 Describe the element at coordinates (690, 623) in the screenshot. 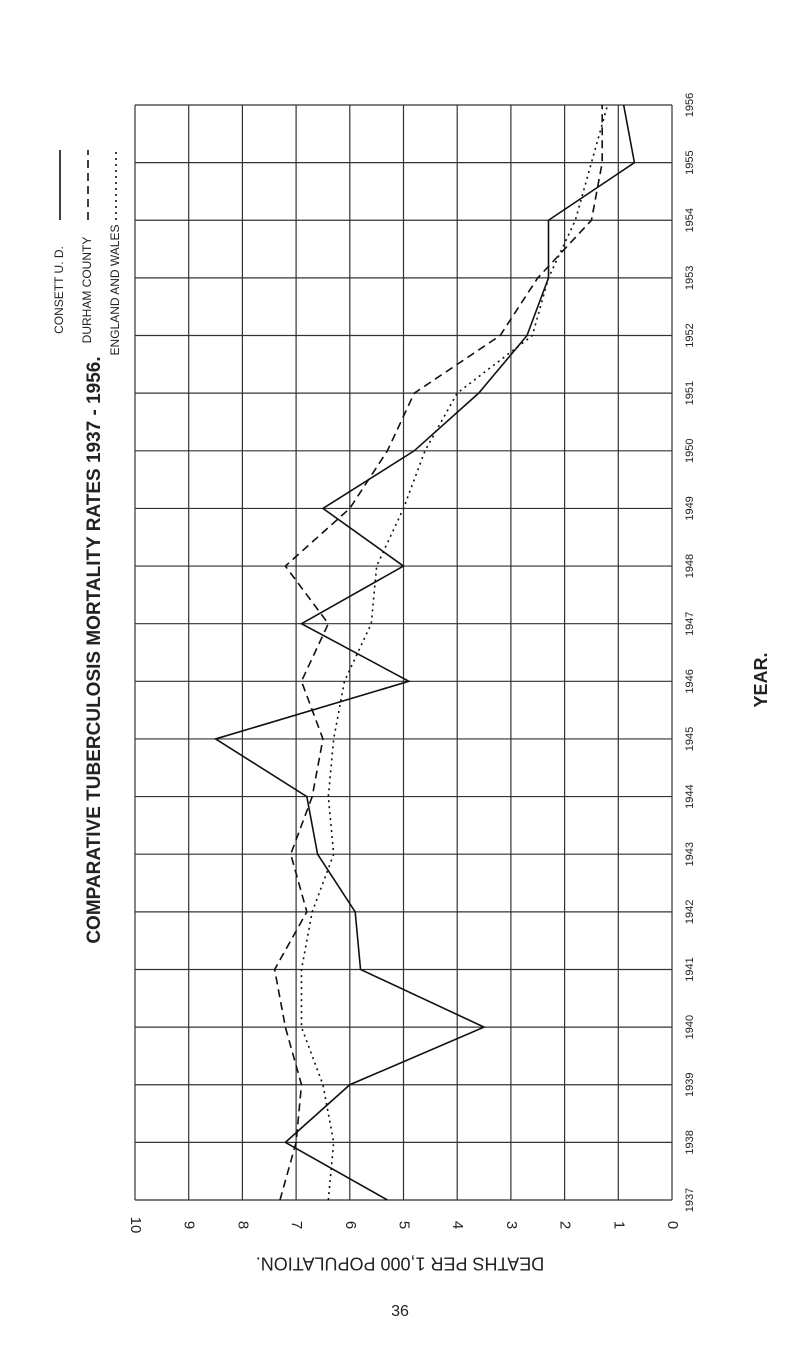

I see `x-tick-label: 1947` at that location.